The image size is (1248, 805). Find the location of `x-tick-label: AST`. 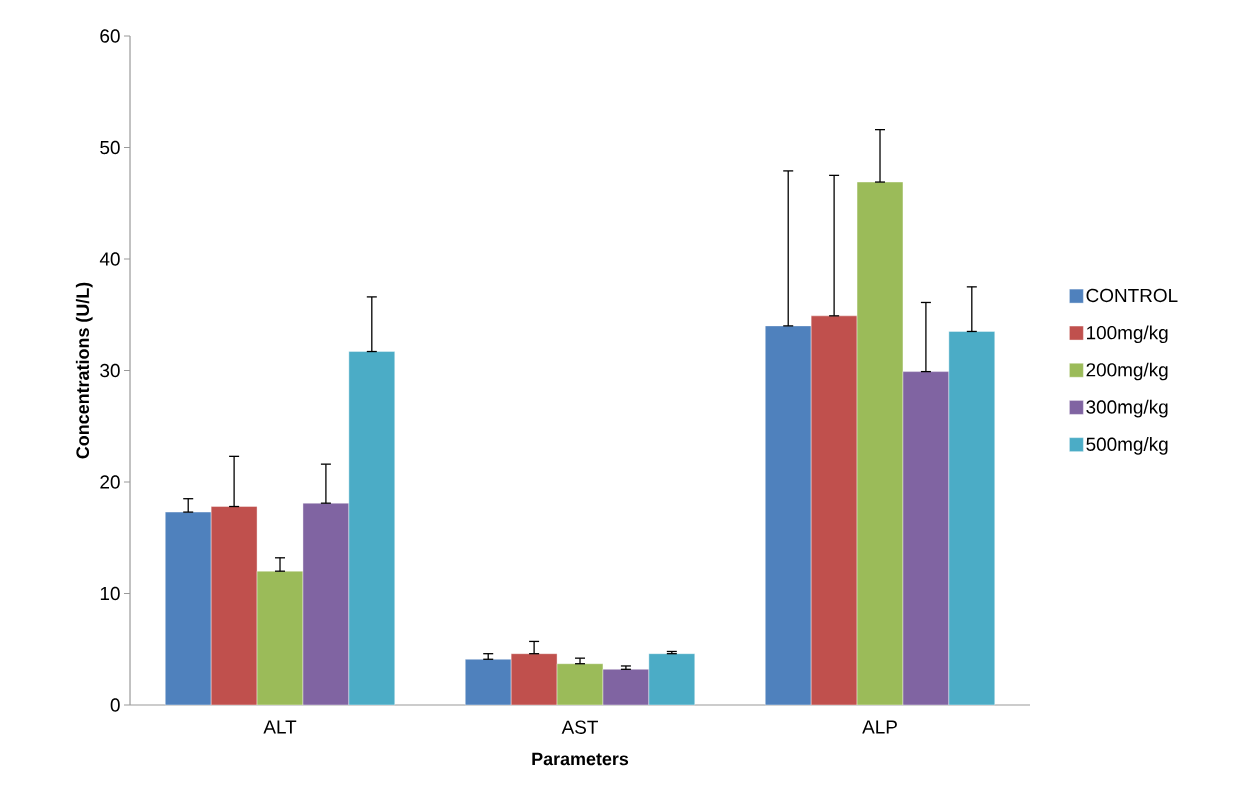

x-tick-label: AST is located at coordinates (579, 727).